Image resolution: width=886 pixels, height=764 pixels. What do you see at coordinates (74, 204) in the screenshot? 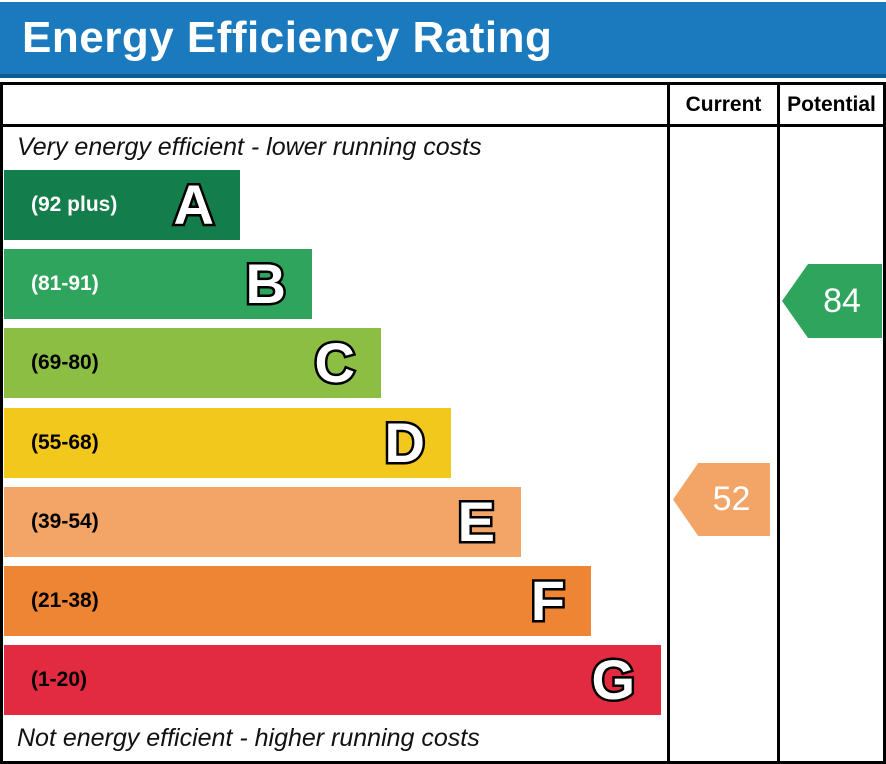
I see `band-range-label: (92 plus)` at bounding box center [74, 204].